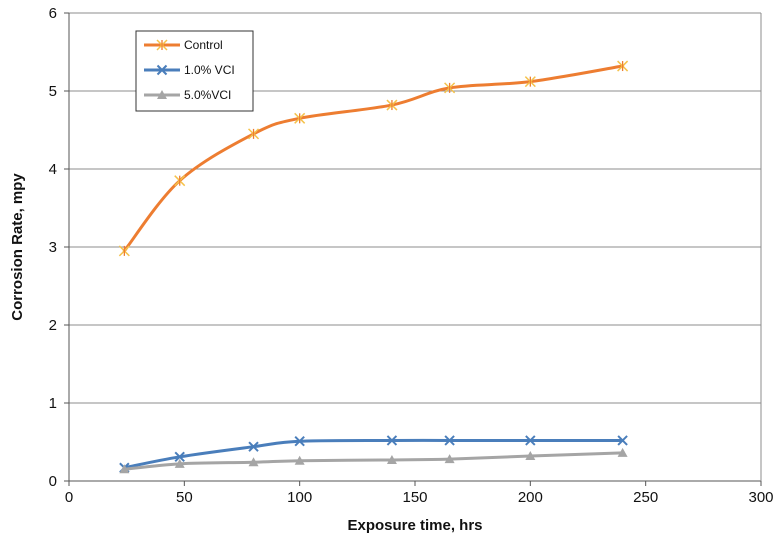  I want to click on x-tick-label: 200, so click(530, 497).